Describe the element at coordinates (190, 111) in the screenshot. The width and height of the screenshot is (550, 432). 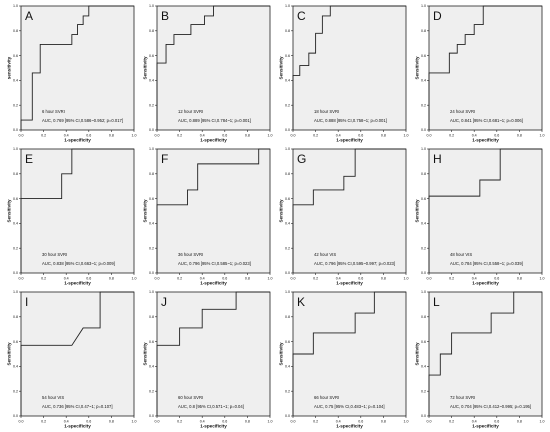
I see `series-name: 12 hour SVRI` at that location.